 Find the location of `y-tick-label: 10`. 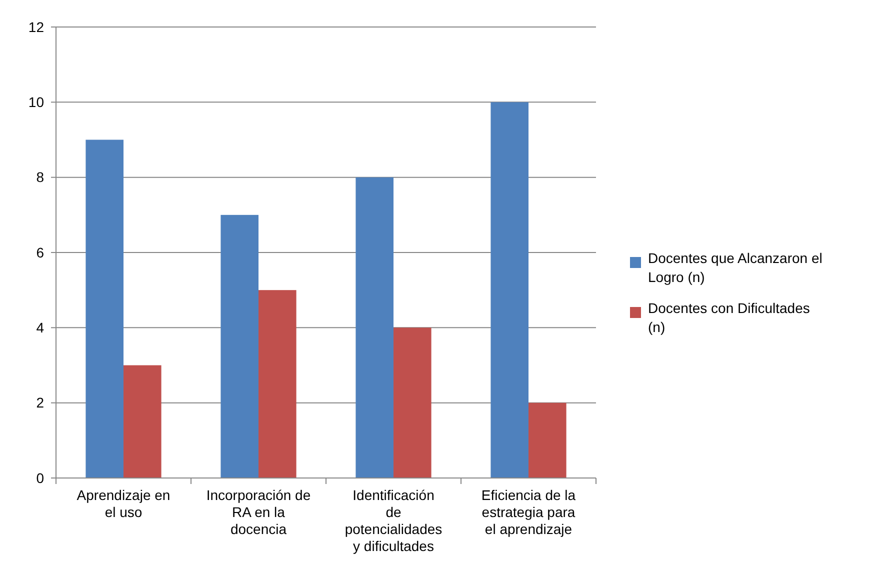

y-tick-label: 10 is located at coordinates (36, 102).